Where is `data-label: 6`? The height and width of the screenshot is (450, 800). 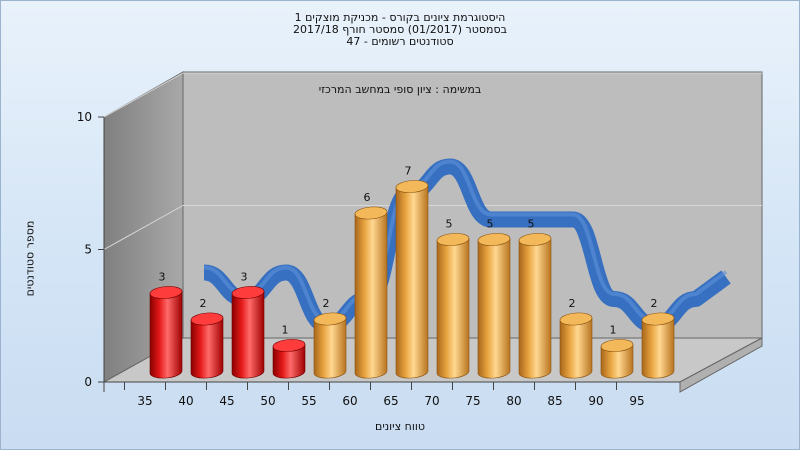
data-label: 6 is located at coordinates (367, 197).